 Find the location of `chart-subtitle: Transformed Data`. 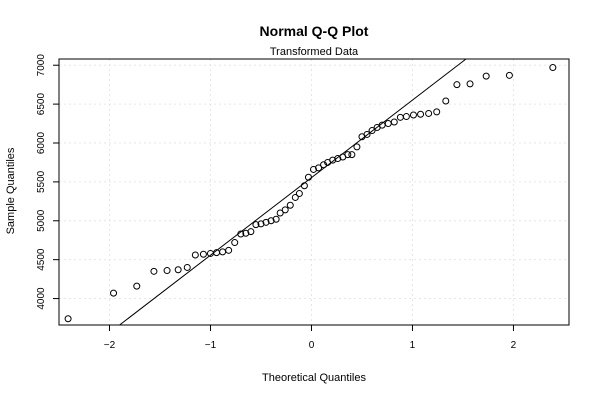

chart-subtitle: Transformed Data is located at coordinates (314, 52).